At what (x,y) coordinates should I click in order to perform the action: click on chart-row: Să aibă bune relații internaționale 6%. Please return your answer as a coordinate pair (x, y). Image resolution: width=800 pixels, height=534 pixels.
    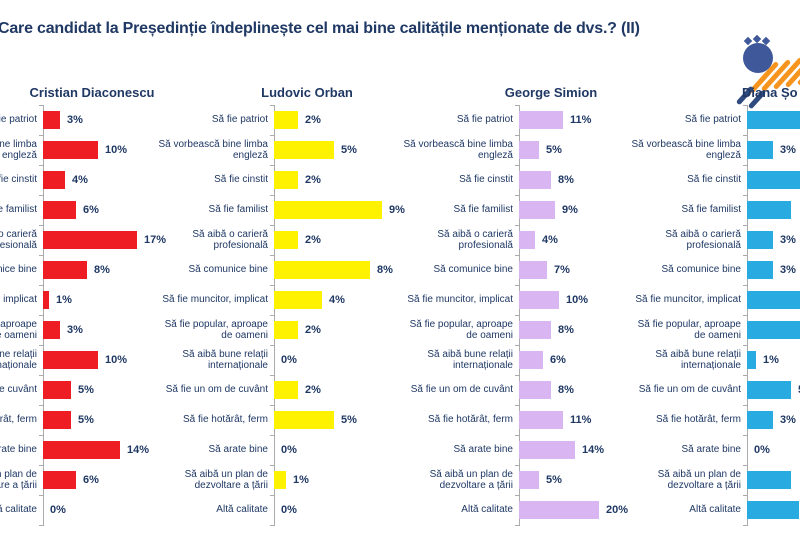
    Looking at the image, I should click on (538, 360).